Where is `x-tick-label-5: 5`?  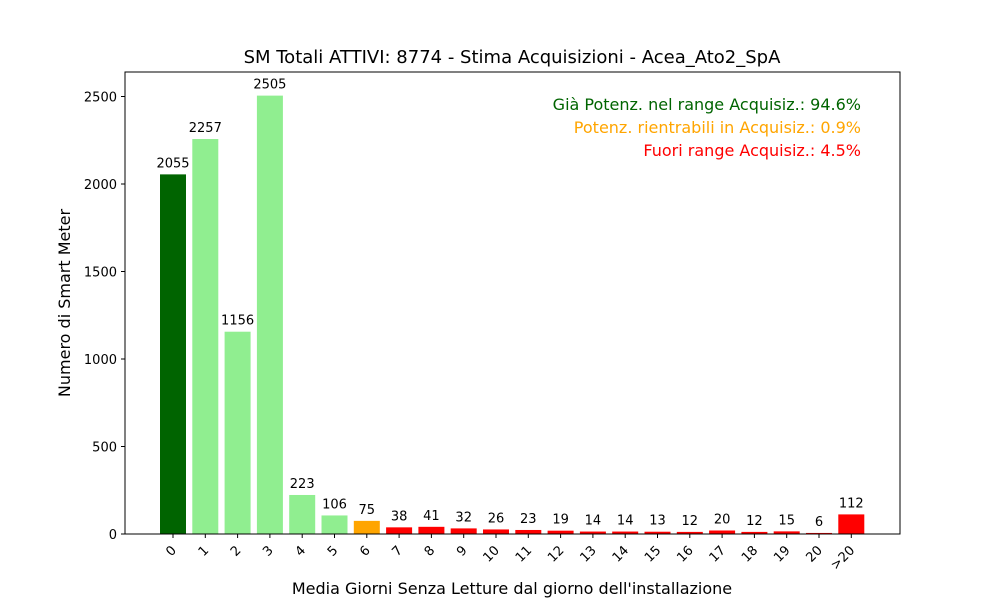
x-tick-label-5: 5 is located at coordinates (333, 551).